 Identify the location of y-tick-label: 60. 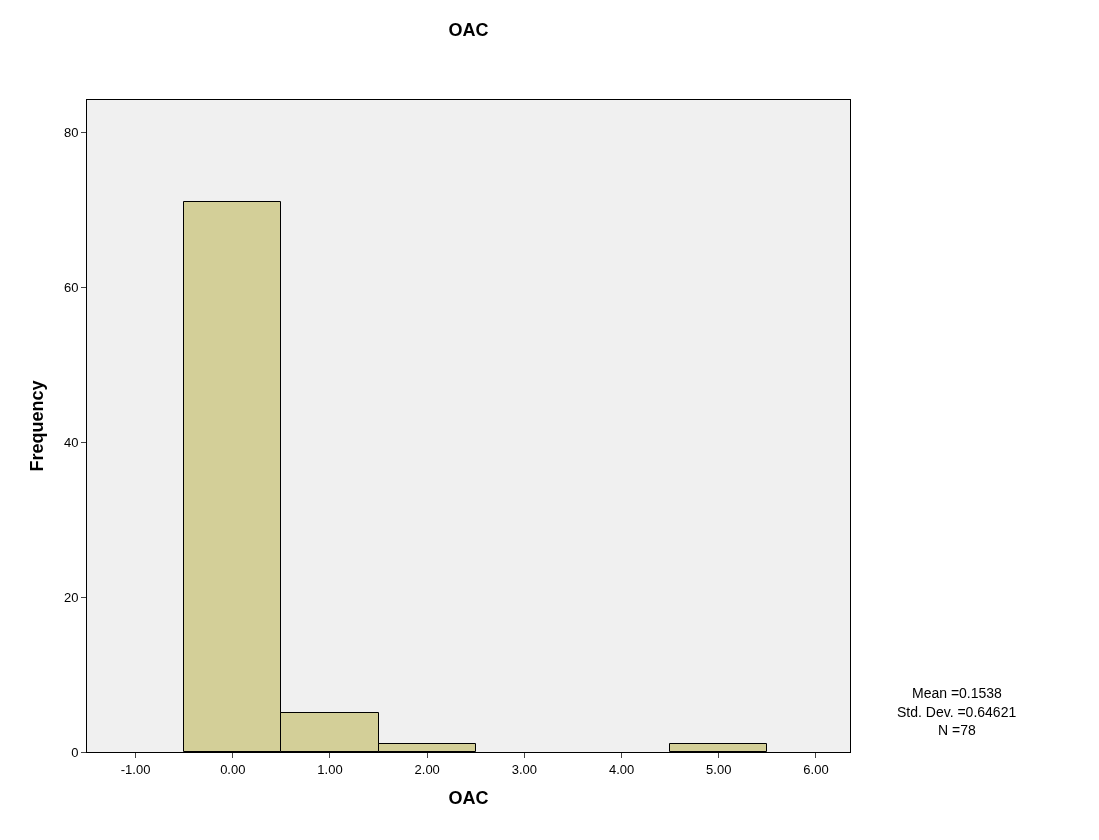
(71, 287).